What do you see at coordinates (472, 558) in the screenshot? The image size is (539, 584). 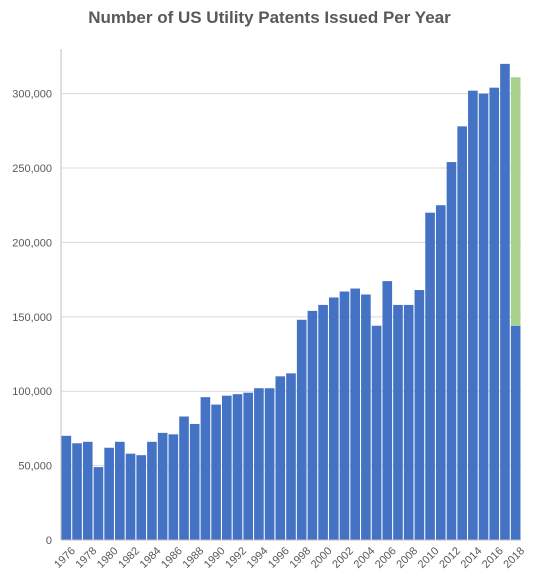 I see `x-tick-label: 2014` at bounding box center [472, 558].